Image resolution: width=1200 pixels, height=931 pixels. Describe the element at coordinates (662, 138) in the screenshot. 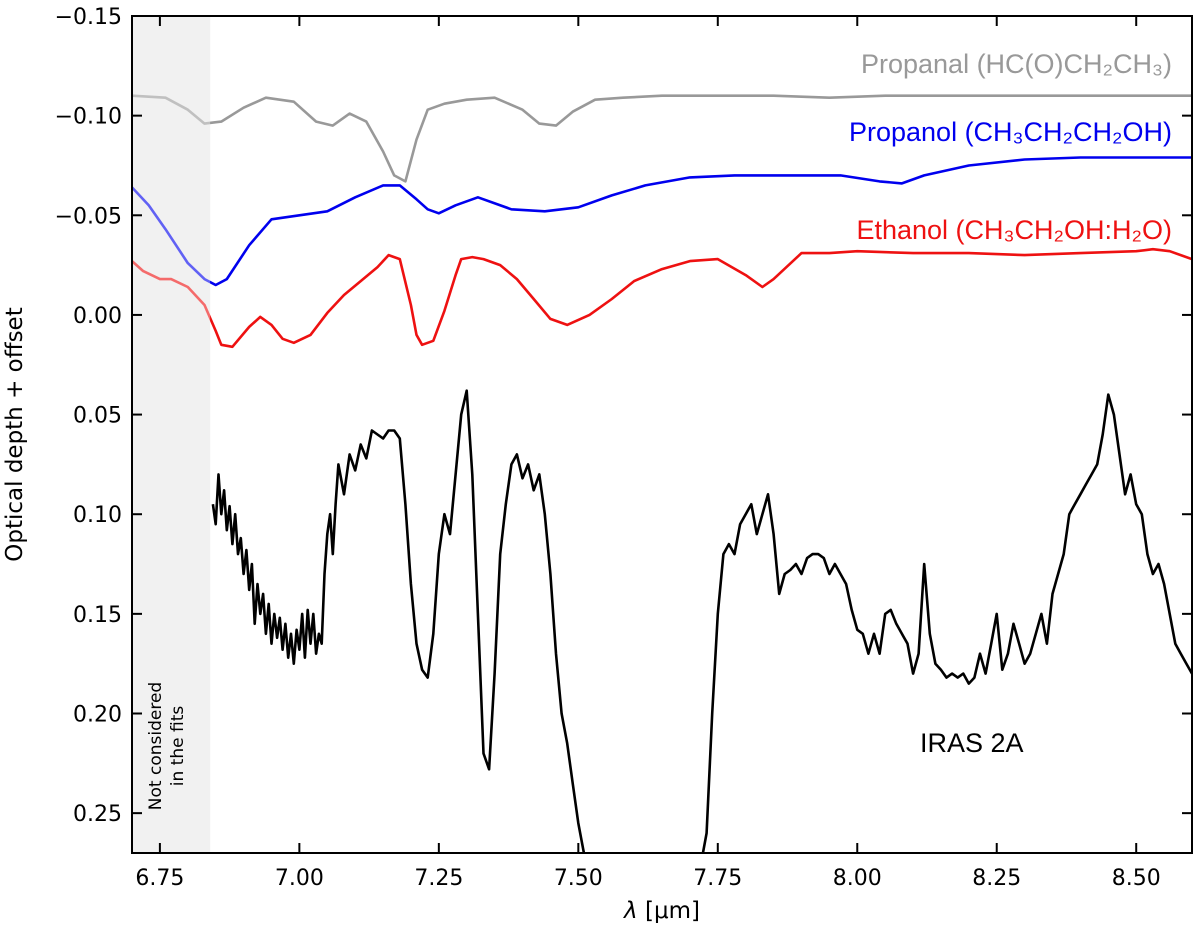

I see `series-line-propanal` at that location.